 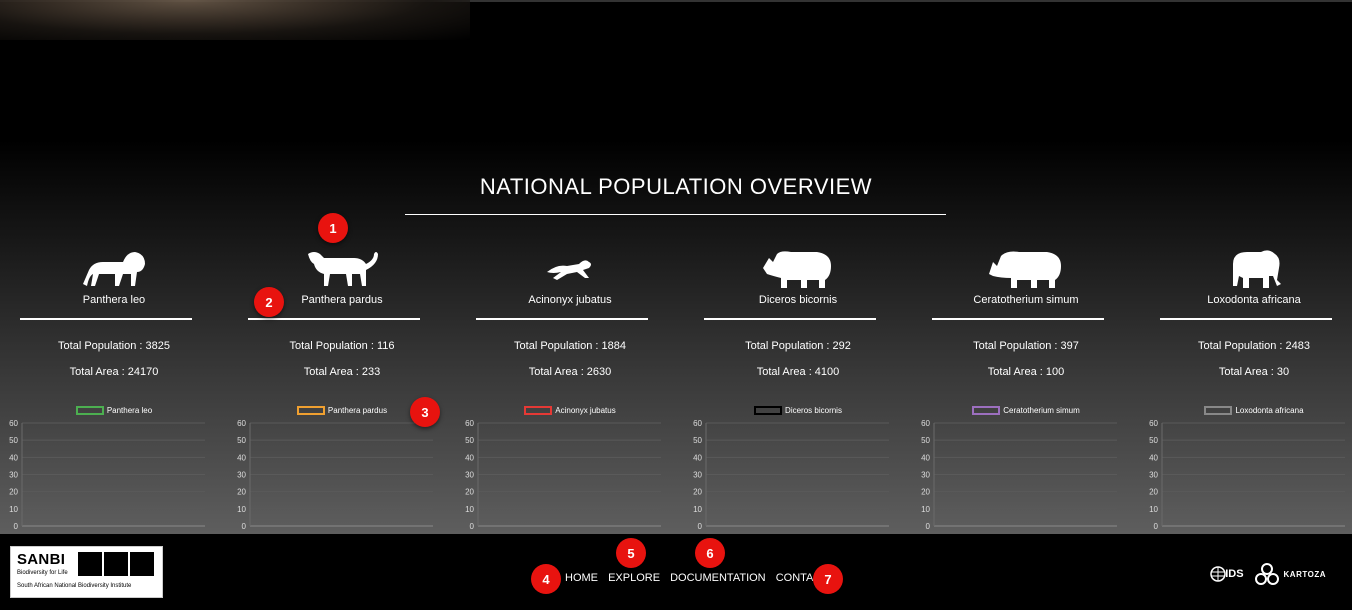 What do you see at coordinates (798, 346) in the screenshot?
I see `total-population: Total Population : 292` at bounding box center [798, 346].